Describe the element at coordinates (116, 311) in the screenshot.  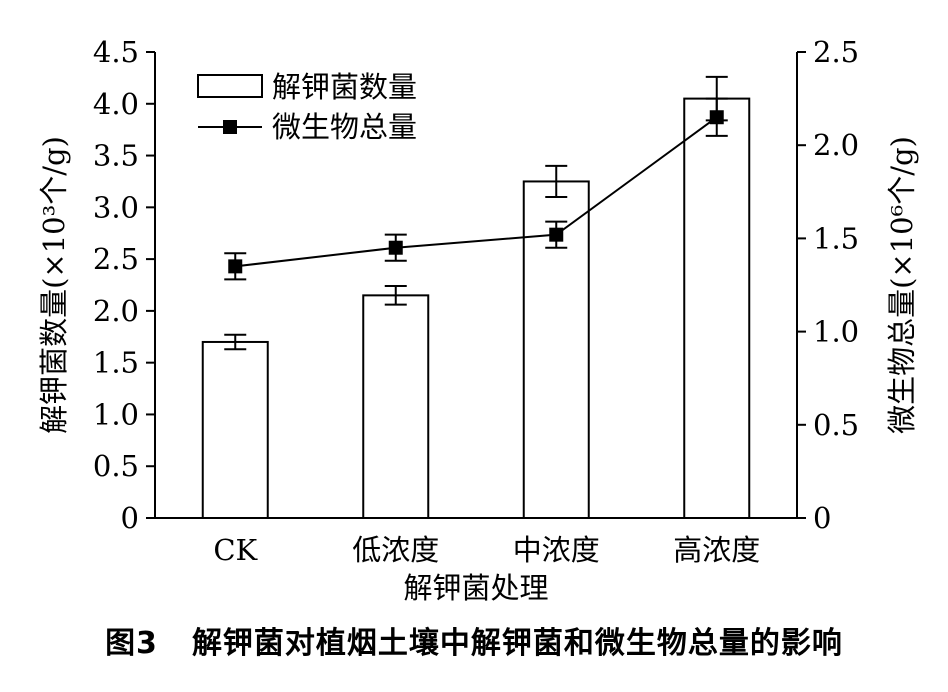
I see `left-axis-tick-label: 2.0` at that location.